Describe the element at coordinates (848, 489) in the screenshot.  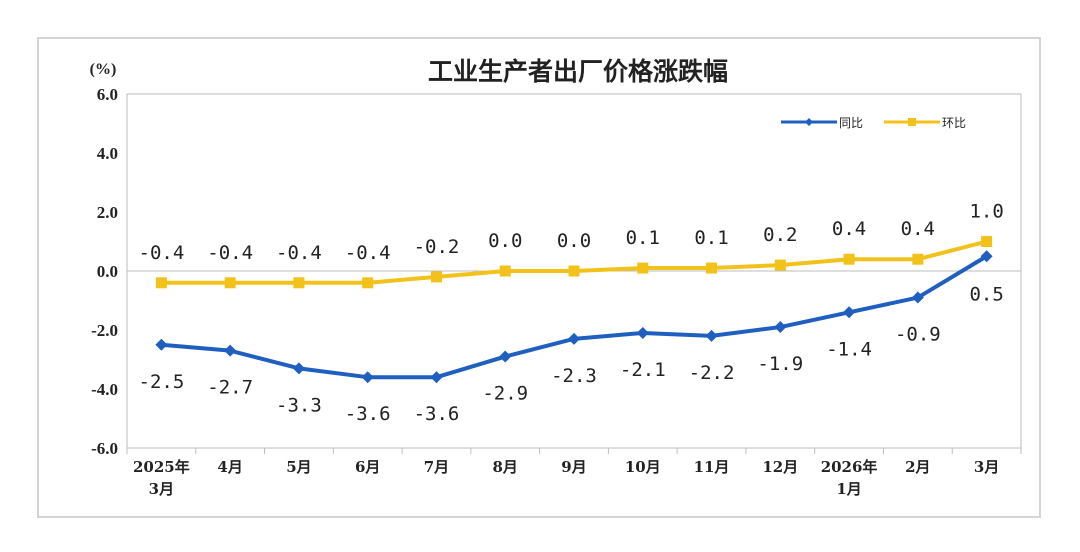
I see `x-tick-label: 1月` at that location.